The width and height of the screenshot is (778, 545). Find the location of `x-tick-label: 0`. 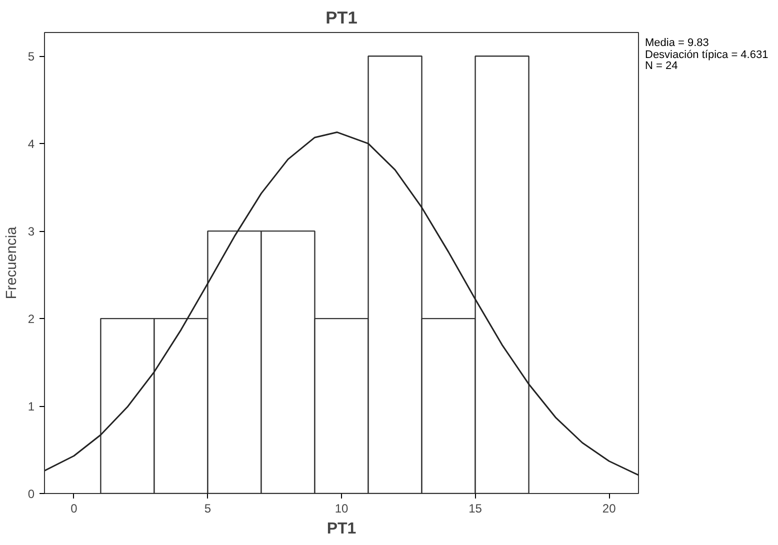

x-tick-label: 0 is located at coordinates (74, 509).